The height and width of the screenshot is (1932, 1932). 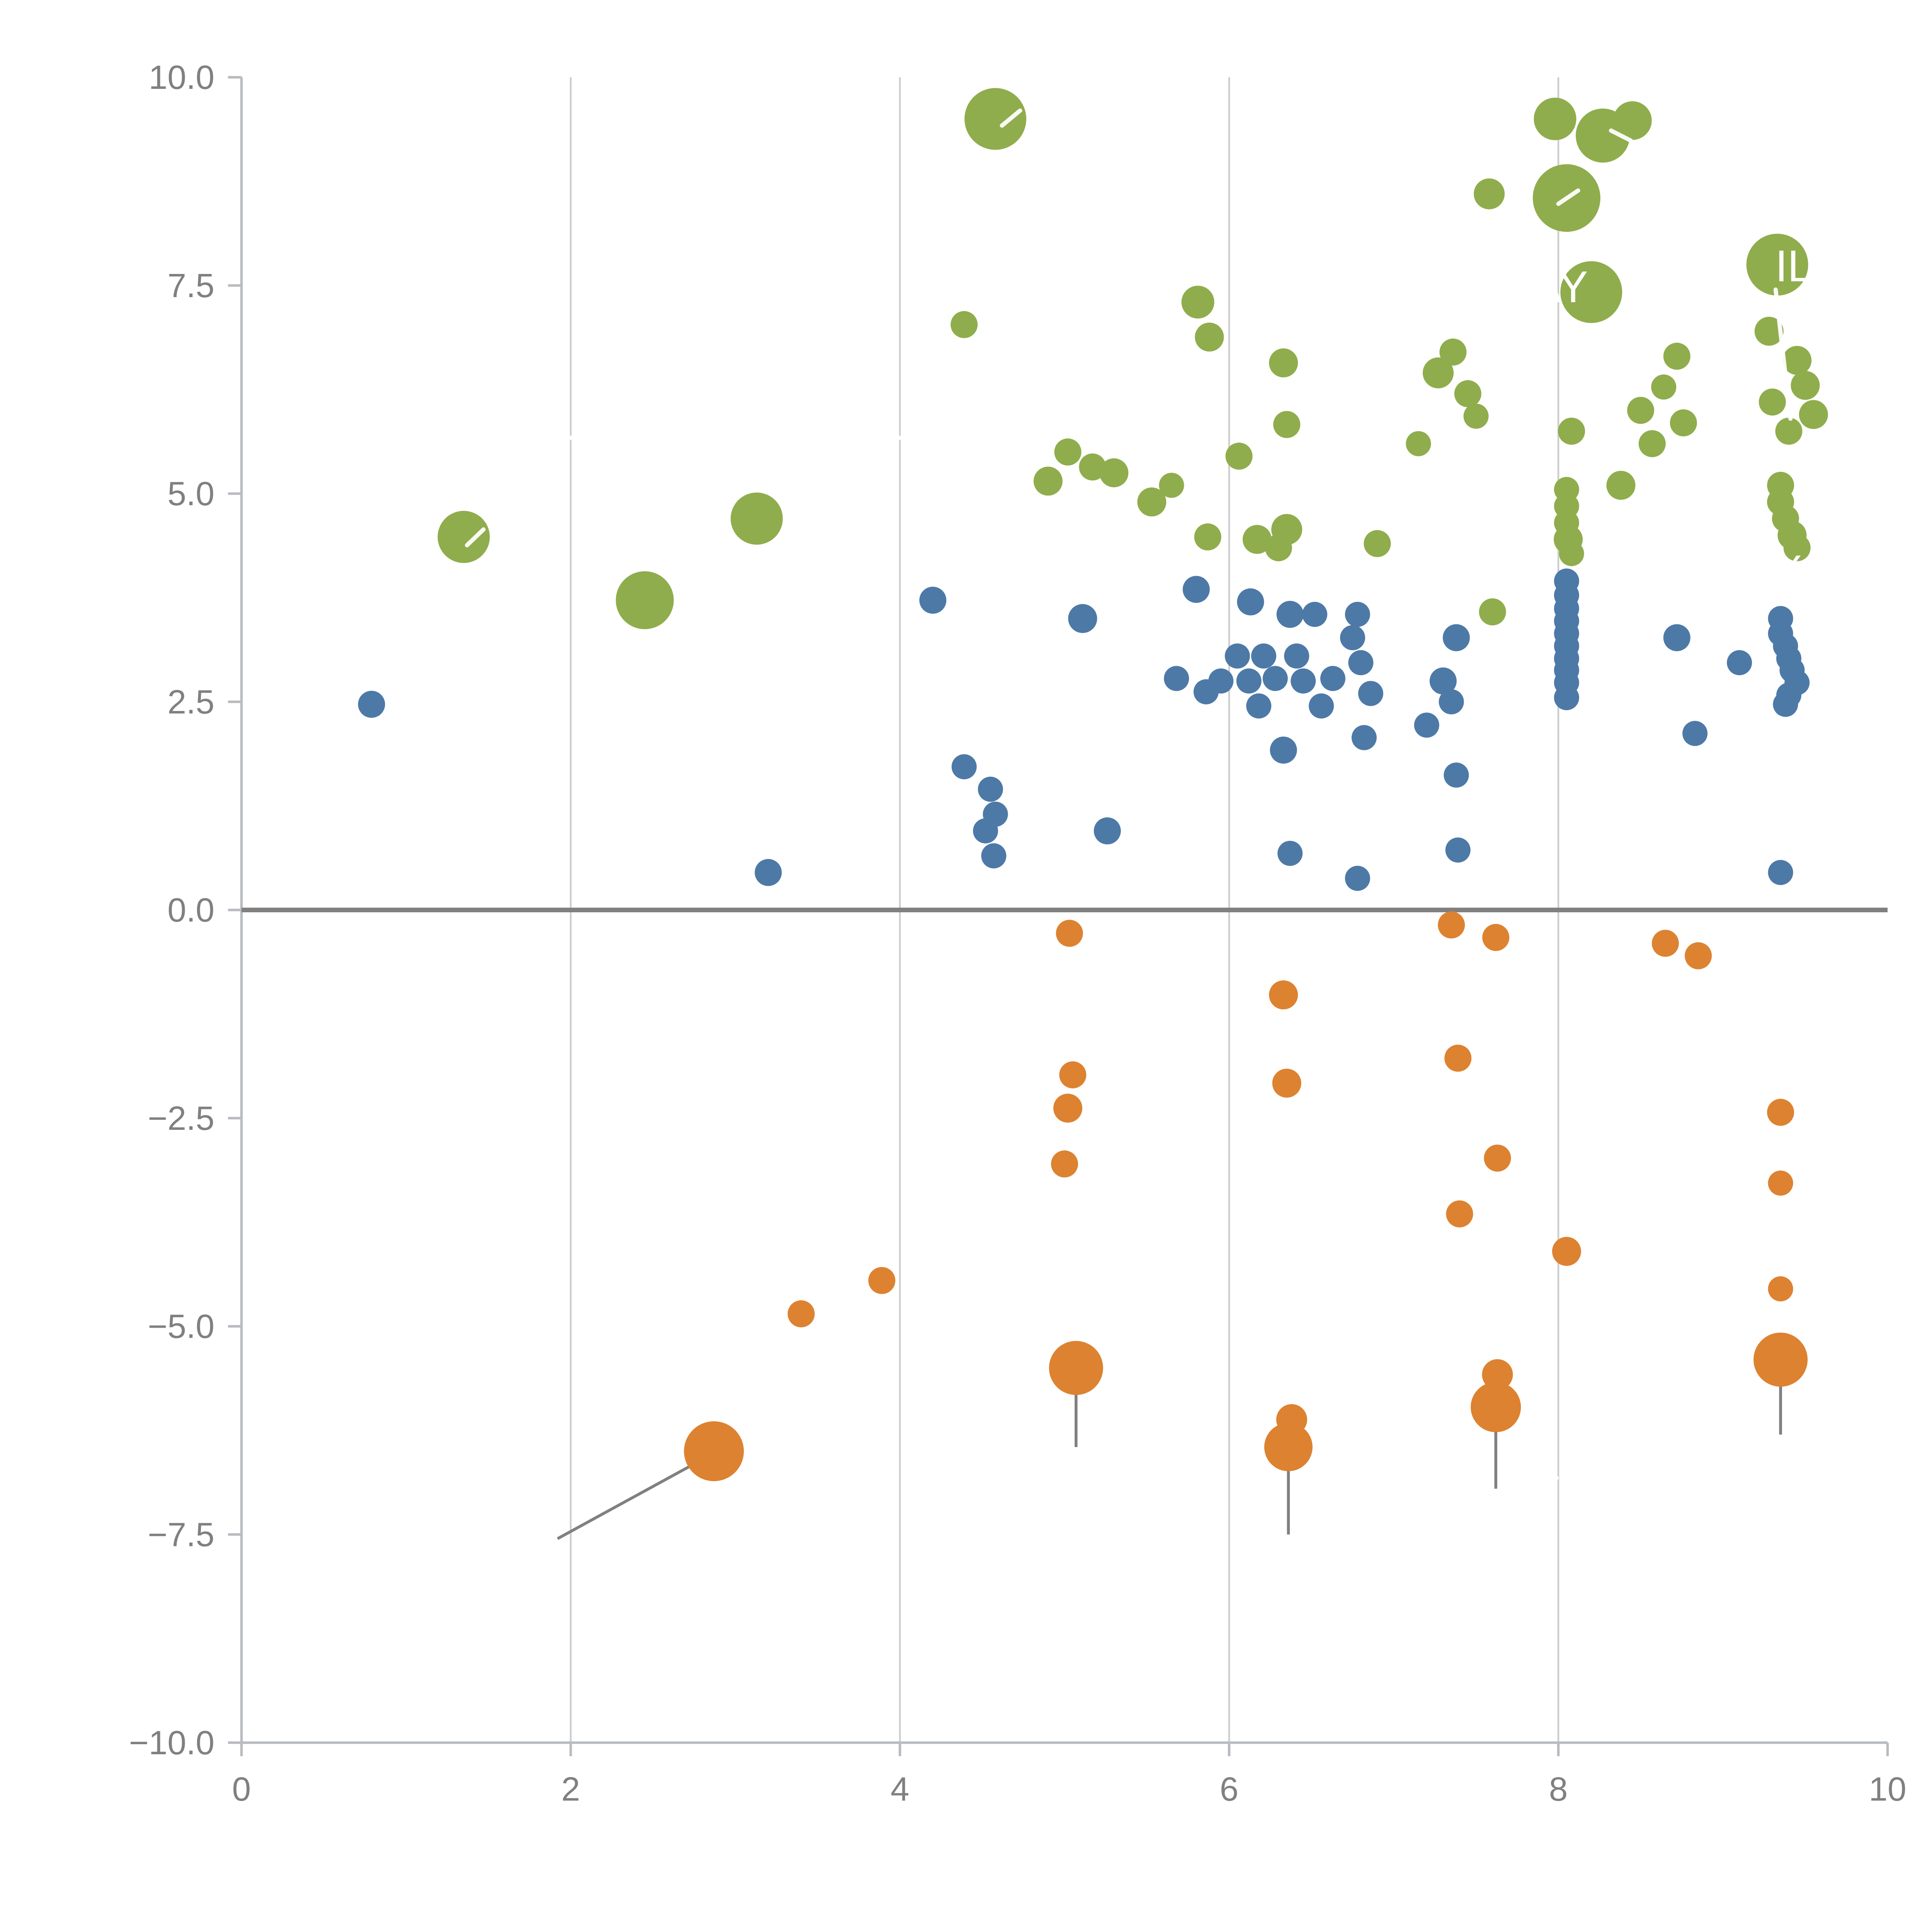 What do you see at coordinates (1788, 570) in the screenshot?
I see `annotation-label: X` at bounding box center [1788, 570].